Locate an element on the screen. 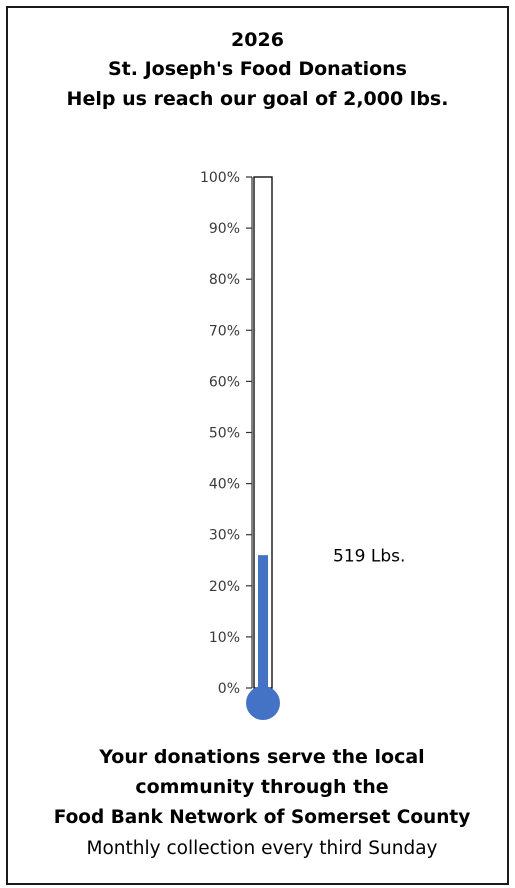 Image resolution: width=515 pixels, height=888 pixels. thermometer-bulb is located at coordinates (263, 703).